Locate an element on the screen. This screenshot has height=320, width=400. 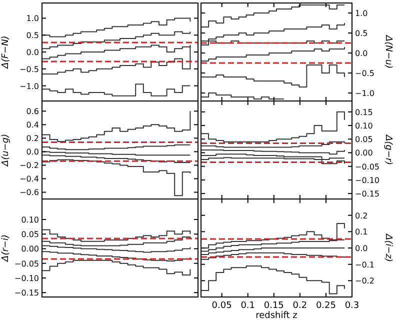
x-tick-label: 0.1 is located at coordinates (248, 306).